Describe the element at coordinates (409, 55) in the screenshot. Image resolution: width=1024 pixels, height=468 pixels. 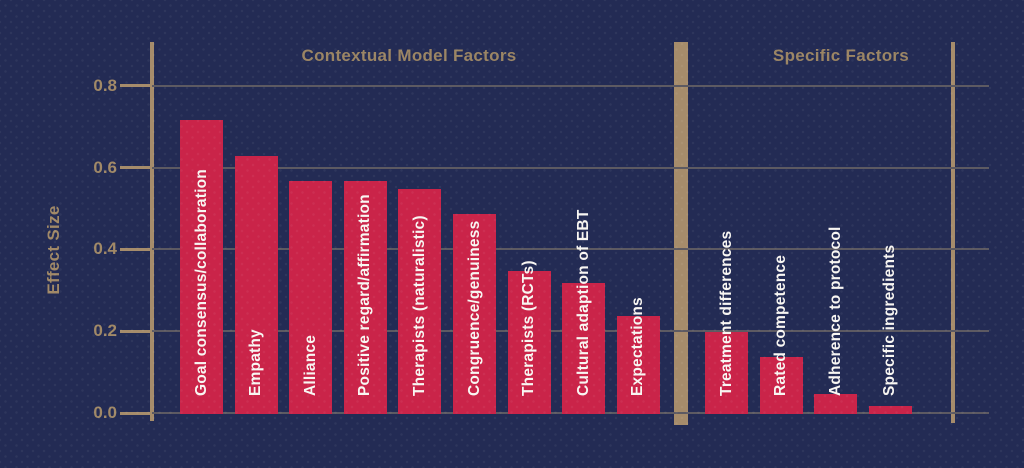
I see `section-title-contextual: Contextual Model Factors` at that location.